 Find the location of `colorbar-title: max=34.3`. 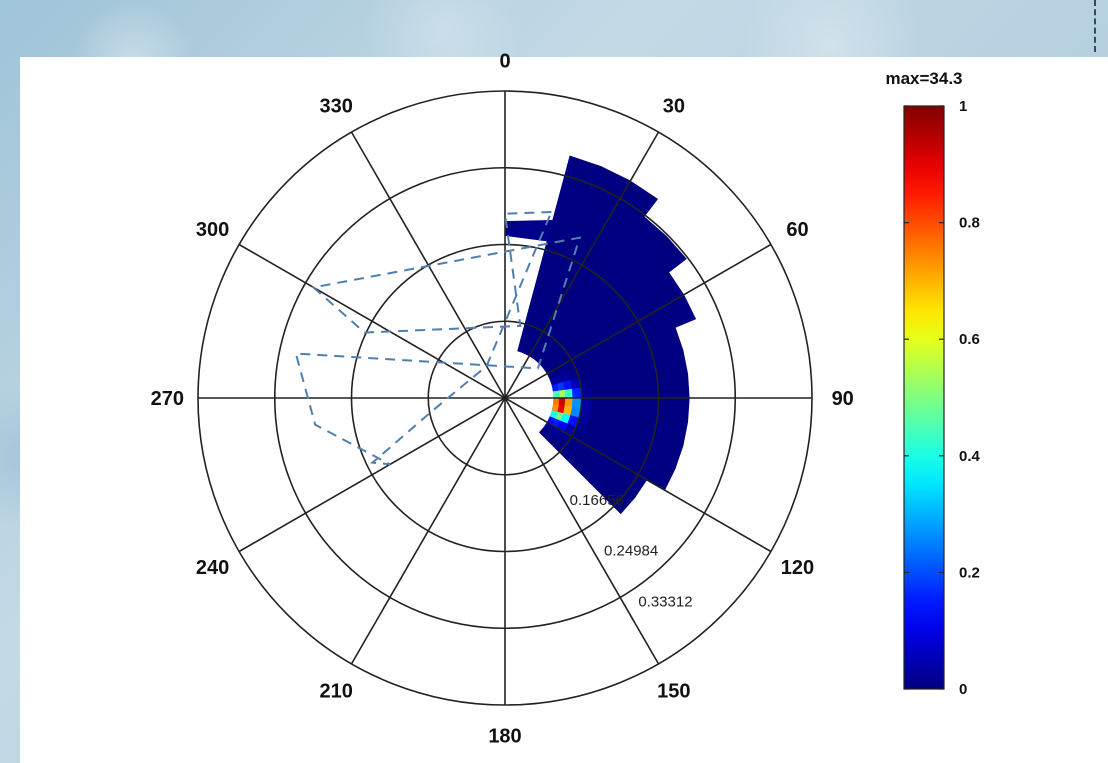

colorbar-title: max=34.3 is located at coordinates (923, 78).